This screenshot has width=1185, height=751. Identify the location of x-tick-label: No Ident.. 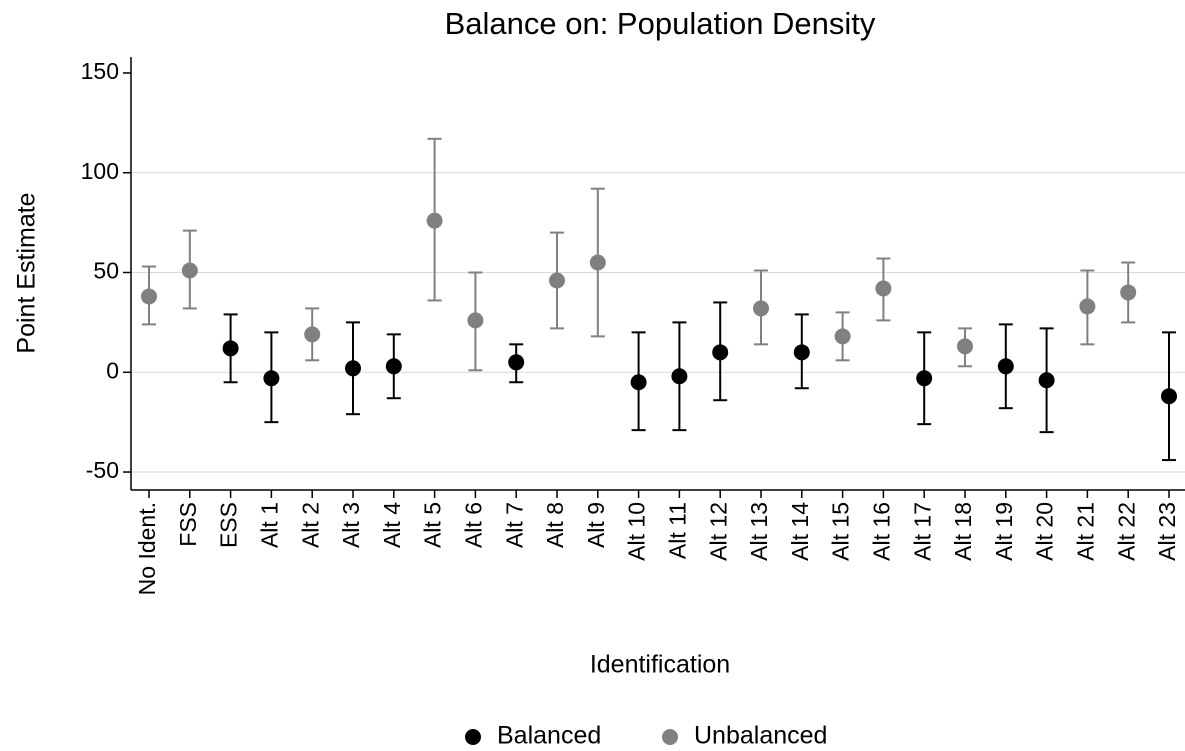
(147, 548).